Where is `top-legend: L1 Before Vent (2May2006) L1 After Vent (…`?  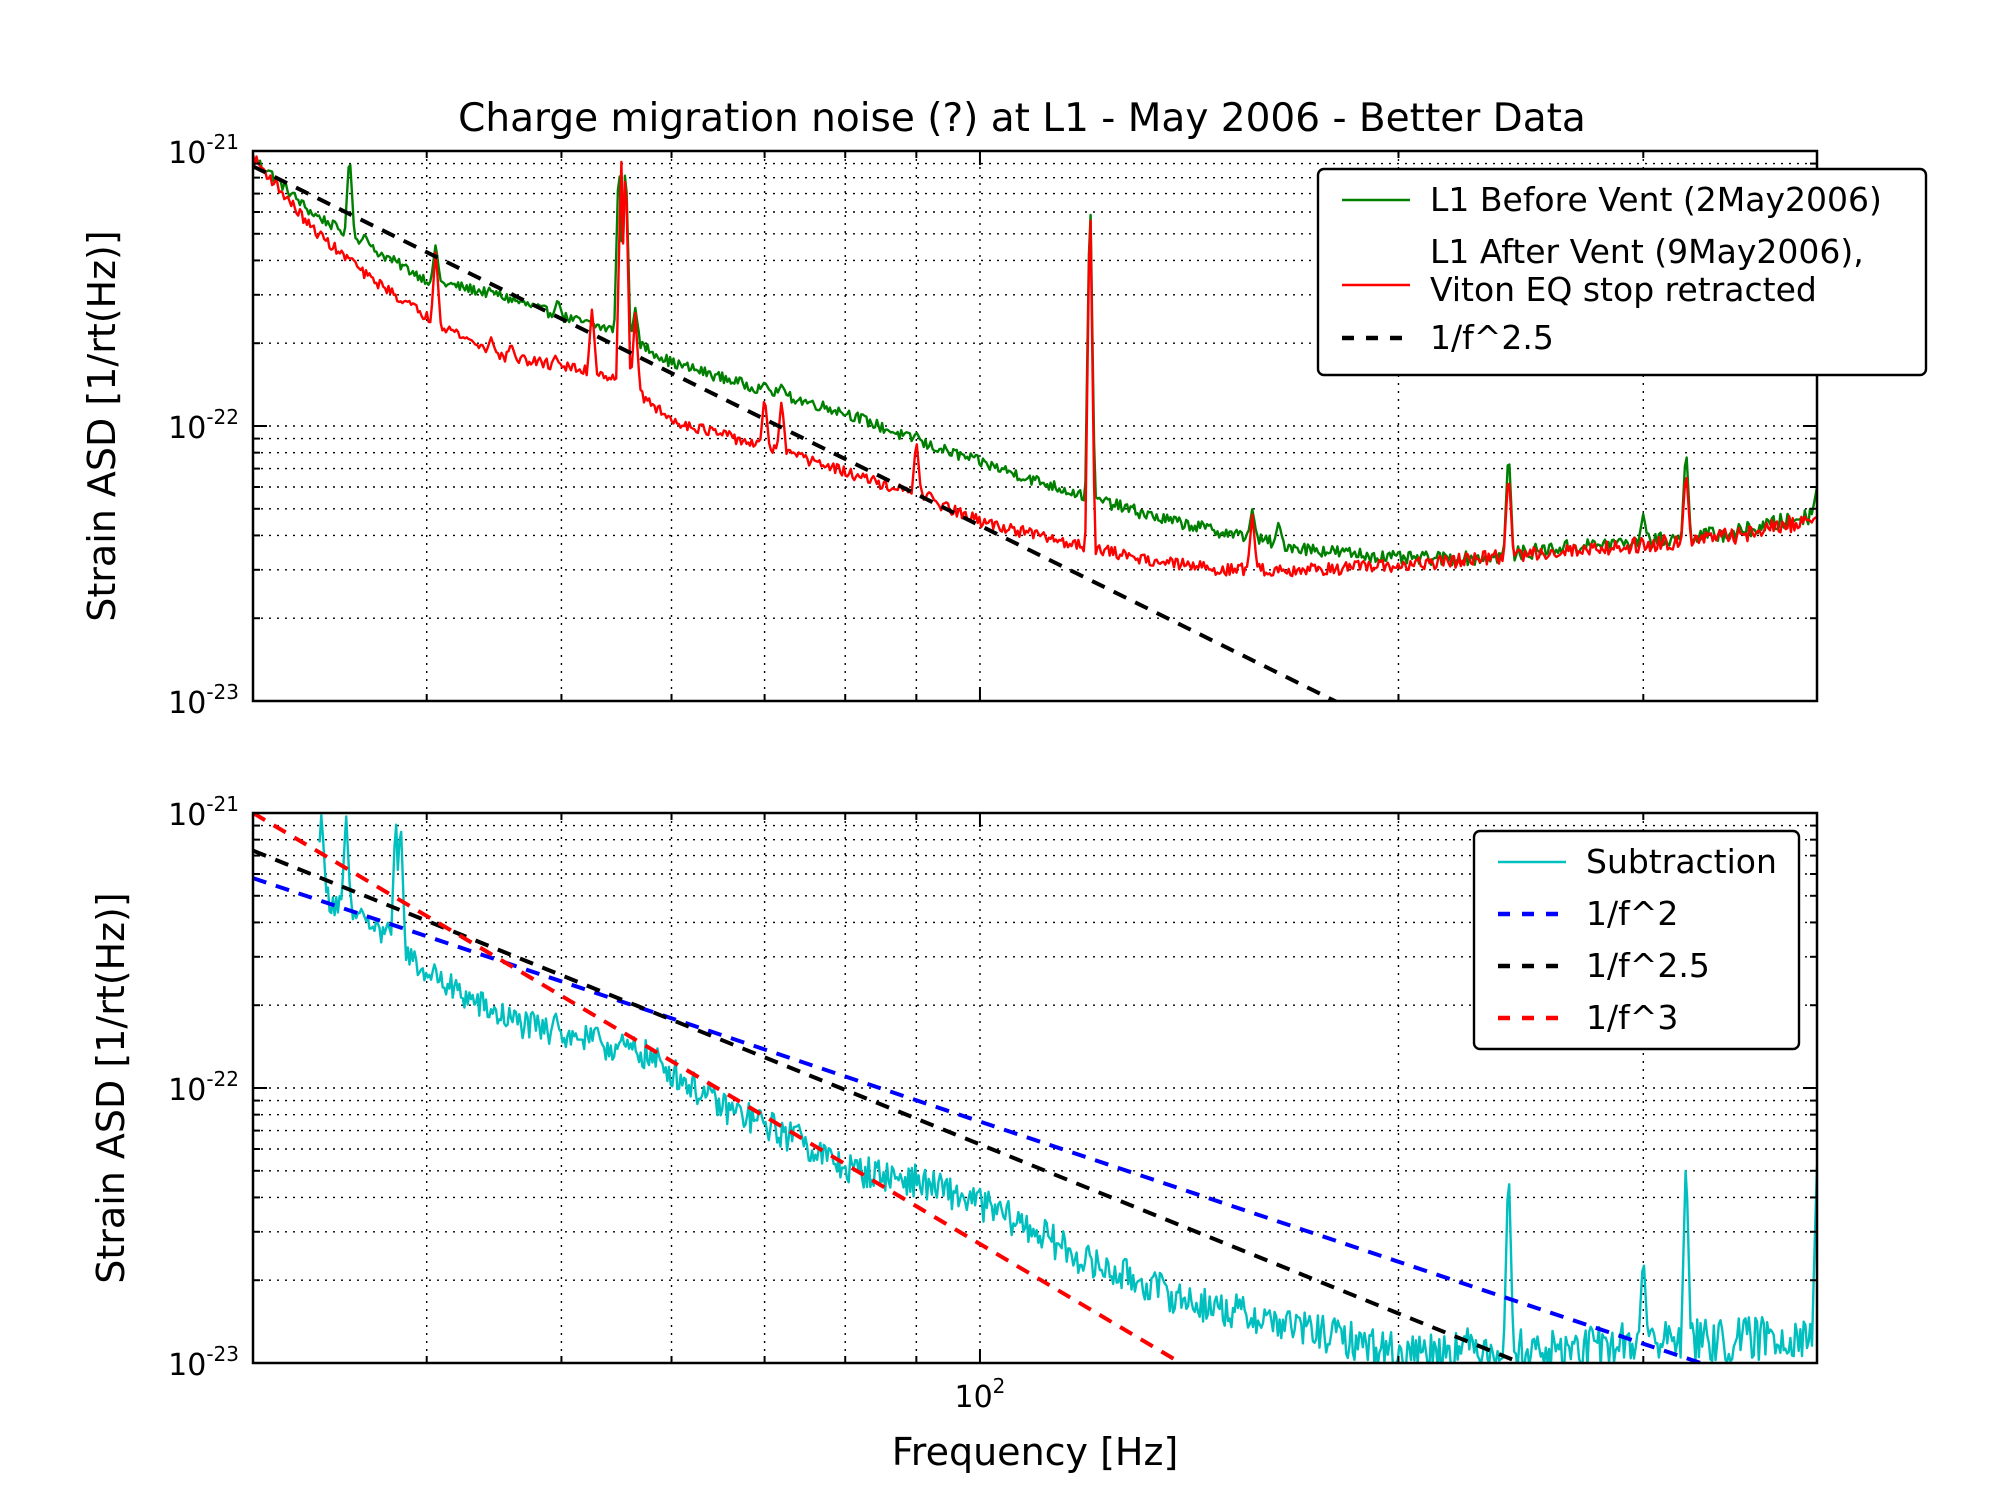
top-legend: L1 Before Vent (2May2006) L1 After Vent (… is located at coordinates (1622, 272).